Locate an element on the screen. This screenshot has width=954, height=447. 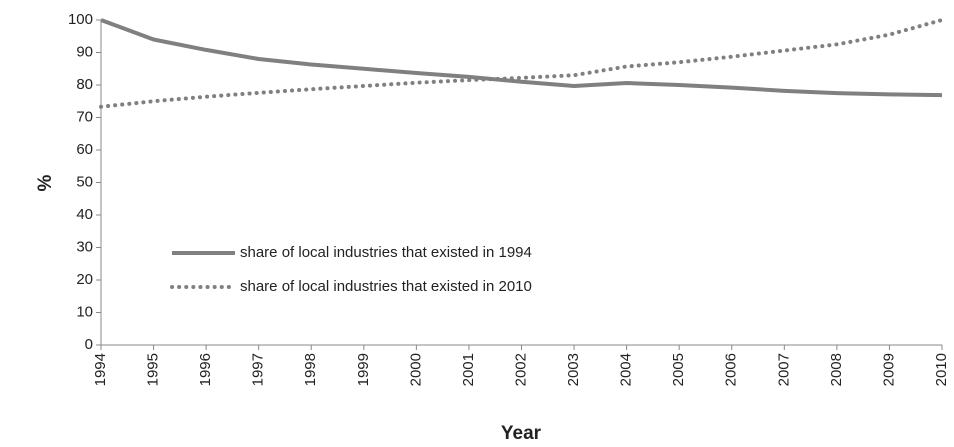
x-tick-label: 2004 is located at coordinates (626, 369).